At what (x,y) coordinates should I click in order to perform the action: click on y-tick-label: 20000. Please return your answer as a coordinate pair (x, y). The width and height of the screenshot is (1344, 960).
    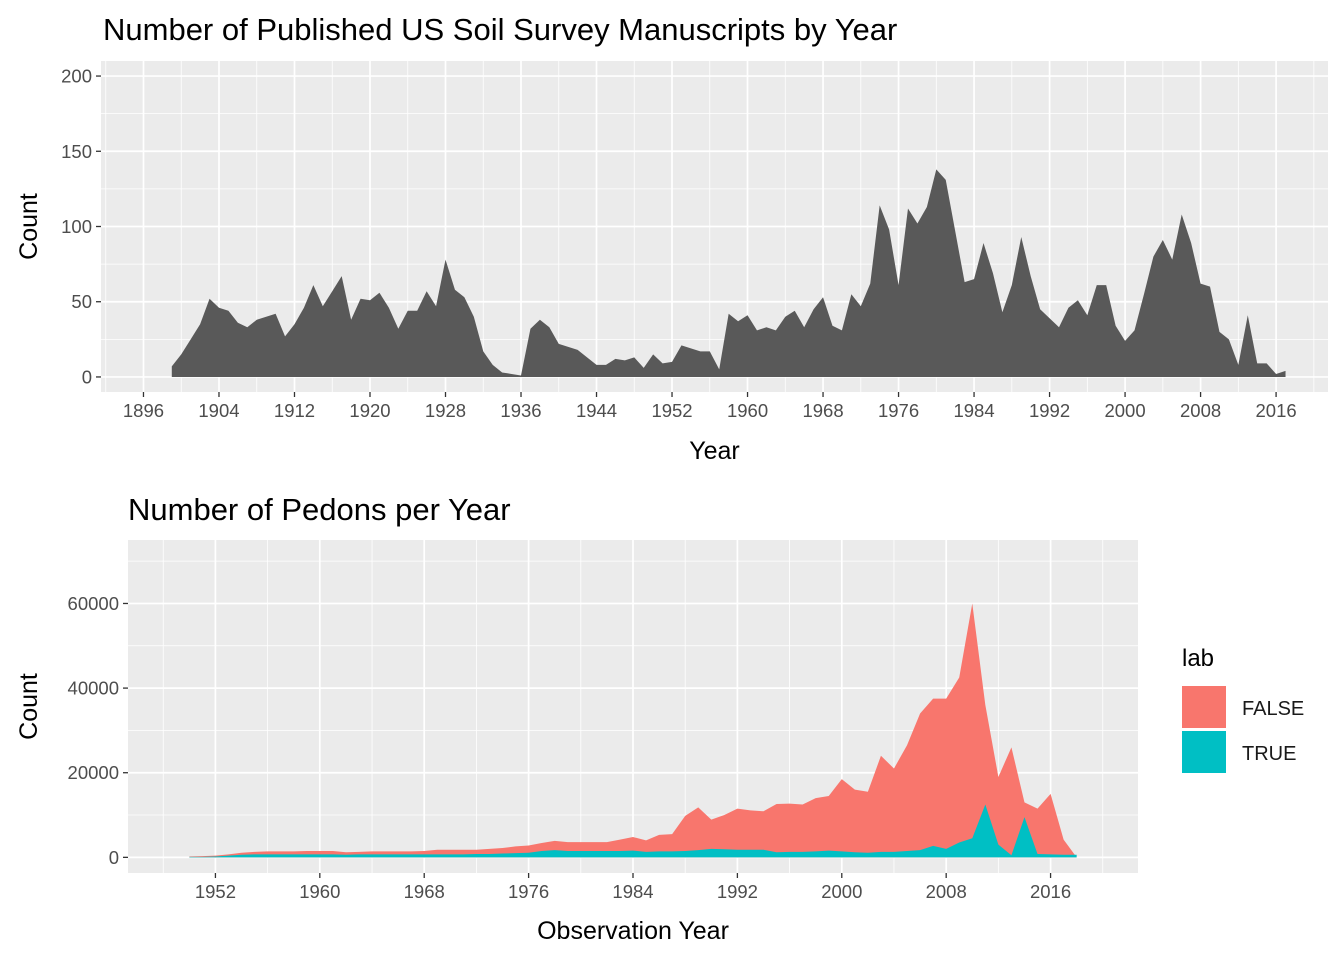
    Looking at the image, I should click on (93, 772).